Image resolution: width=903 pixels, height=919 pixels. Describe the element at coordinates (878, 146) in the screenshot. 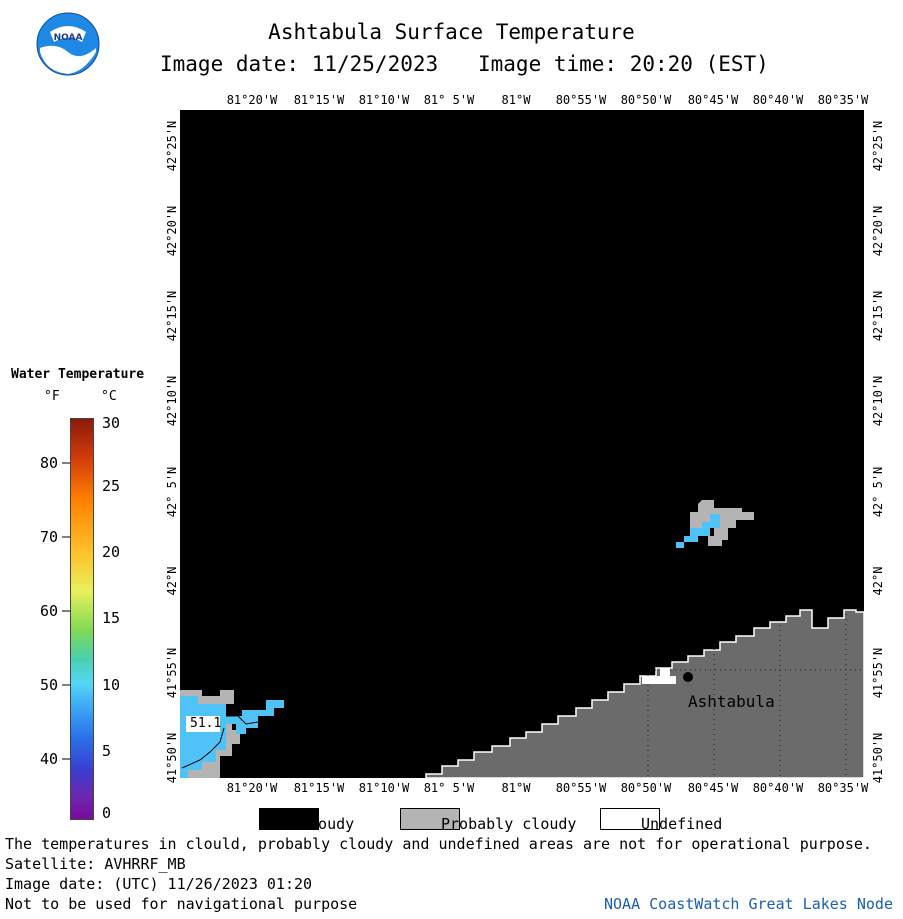

I see `lat-label-right: 42°25'N` at that location.